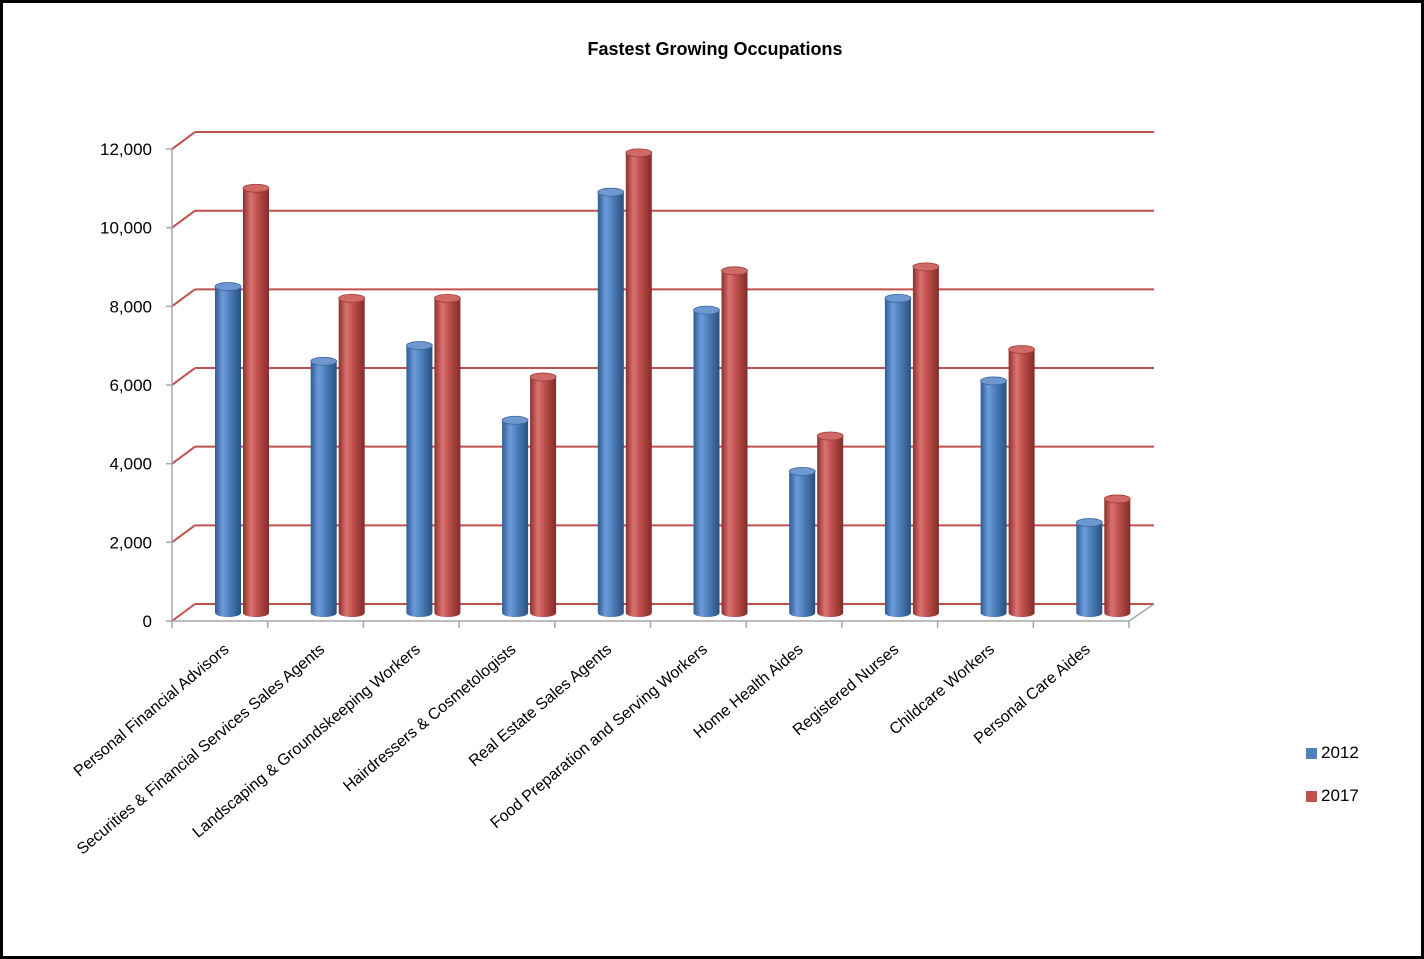 The height and width of the screenshot is (959, 1424). What do you see at coordinates (802, 471) in the screenshot?
I see `bar-2012-6-top` at bounding box center [802, 471].